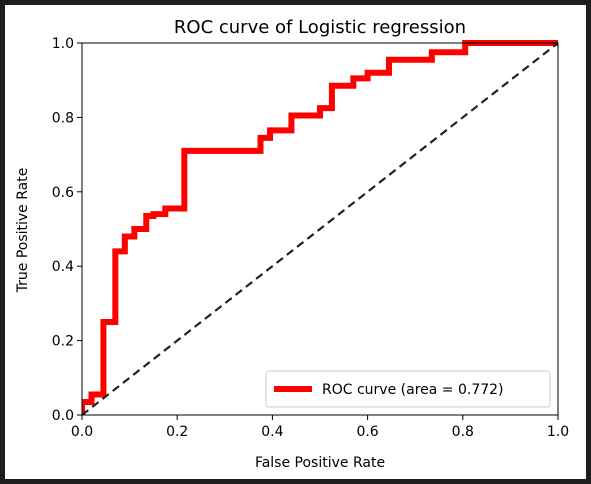 The height and width of the screenshot is (484, 591). I want to click on y-tick-label: 1.0, so click(63, 44).